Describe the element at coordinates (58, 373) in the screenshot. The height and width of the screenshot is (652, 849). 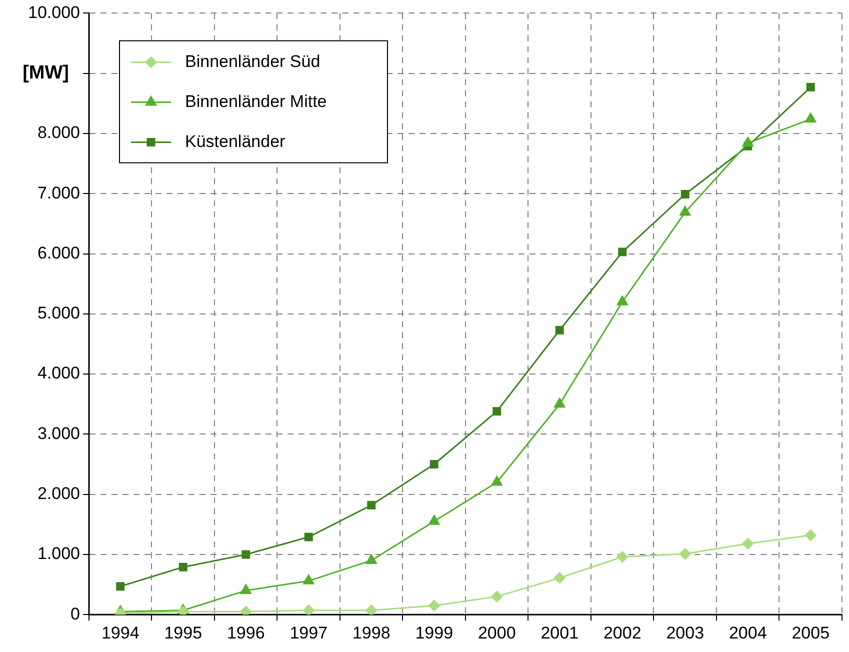
I see `y-tick-label: 4.000` at that location.